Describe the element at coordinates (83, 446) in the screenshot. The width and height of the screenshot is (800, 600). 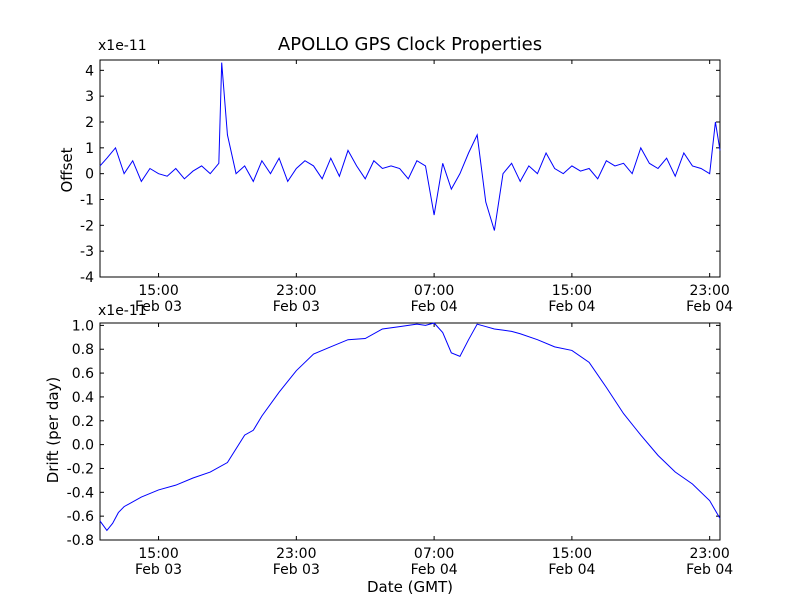
I see `y-tick-label: 0.0` at that location.